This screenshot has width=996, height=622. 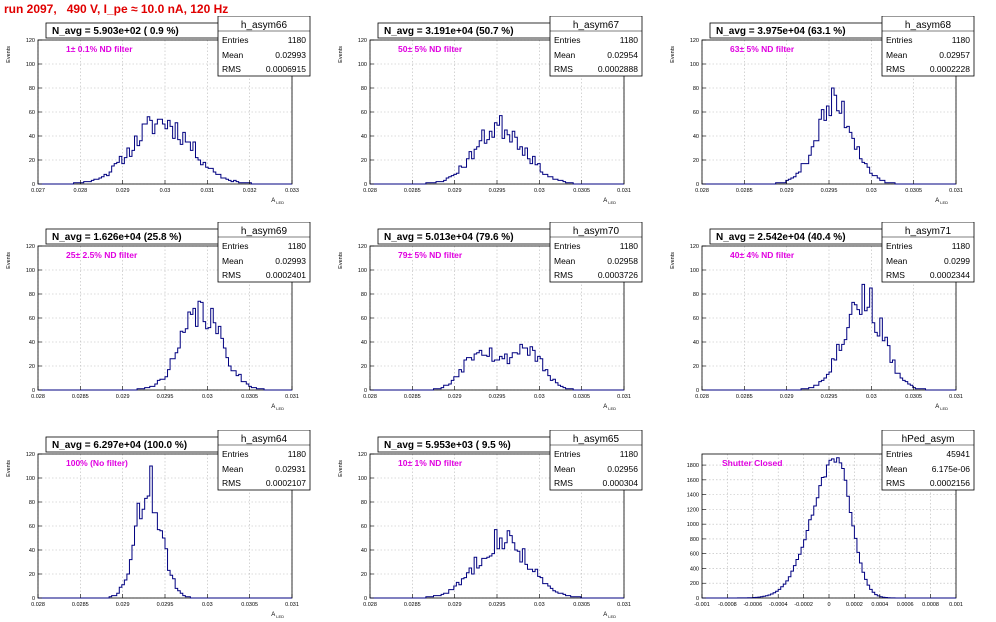 I want to click on histogram-name: h_asym70, so click(x=596, y=231).